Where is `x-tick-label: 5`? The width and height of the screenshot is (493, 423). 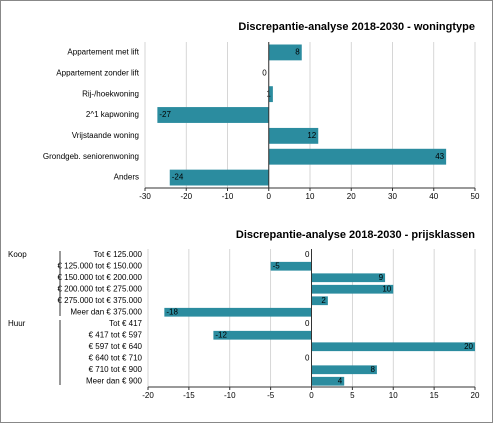
x-tick-label: 5 is located at coordinates (352, 395).